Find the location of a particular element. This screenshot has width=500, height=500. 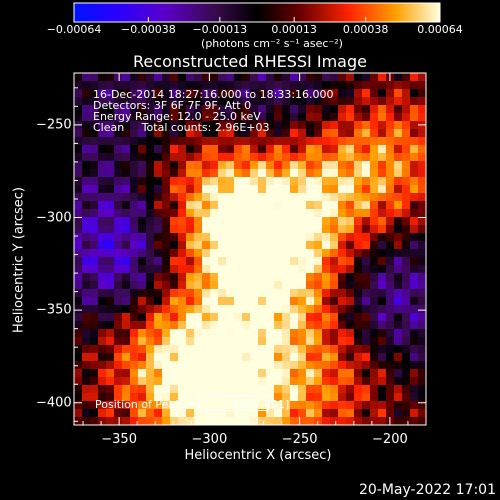

y-tick-label: −300 is located at coordinates (54, 217).